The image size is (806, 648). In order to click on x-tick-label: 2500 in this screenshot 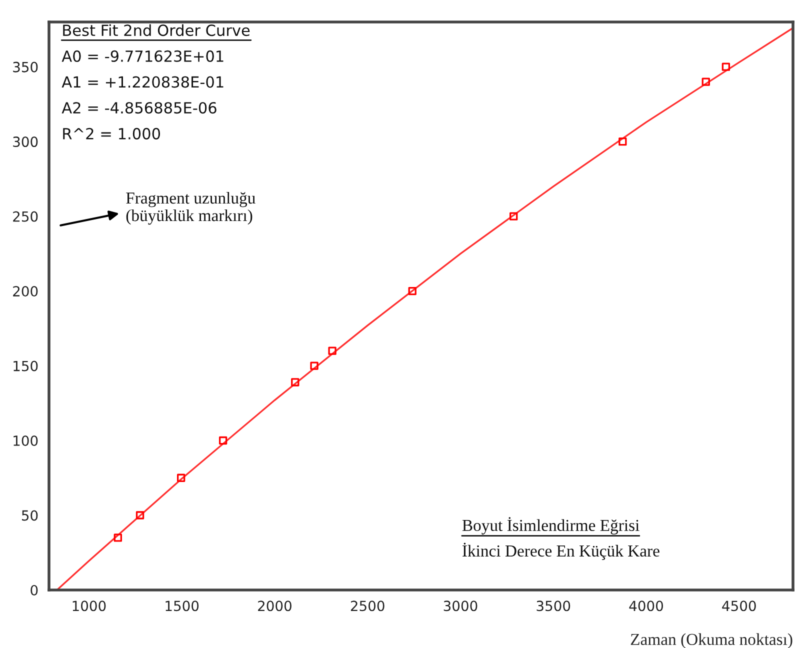, I will do `click(367, 606)`.